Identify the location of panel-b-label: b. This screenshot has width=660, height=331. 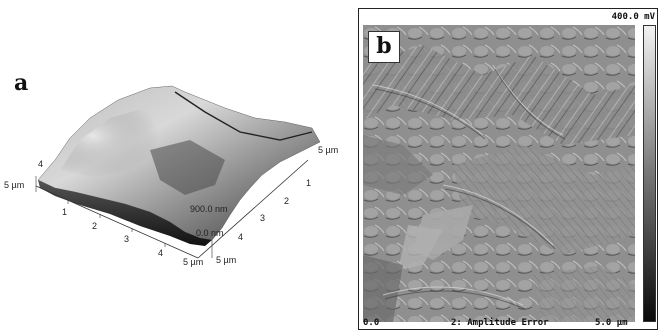
(384, 47).